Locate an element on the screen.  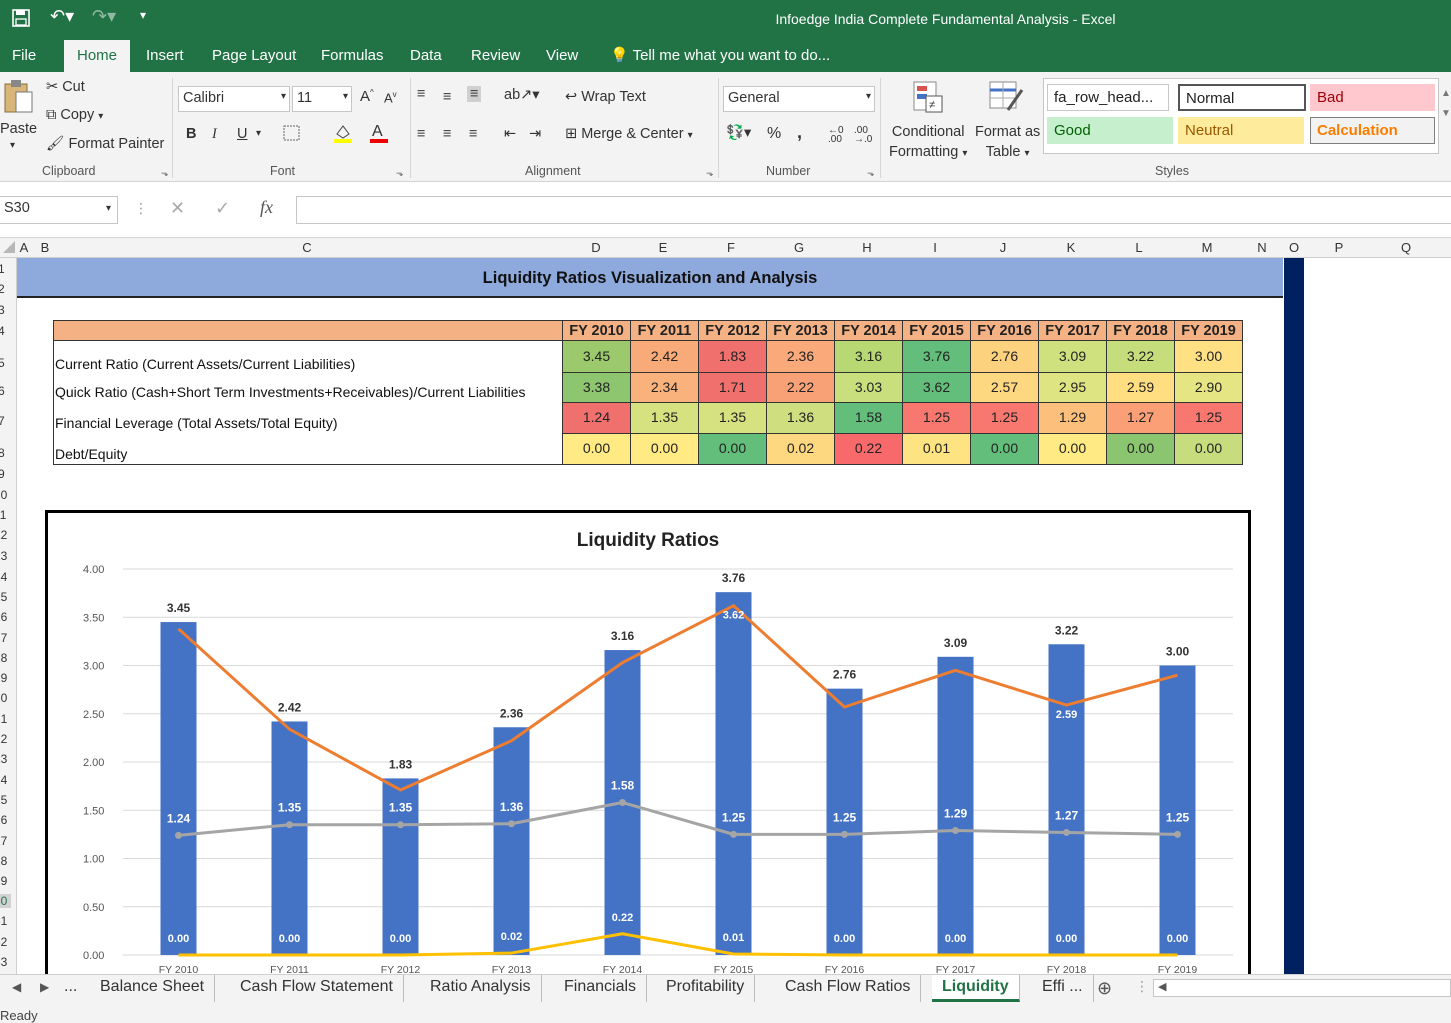
number-launcher-icon: ⬎ is located at coordinates (871, 173).